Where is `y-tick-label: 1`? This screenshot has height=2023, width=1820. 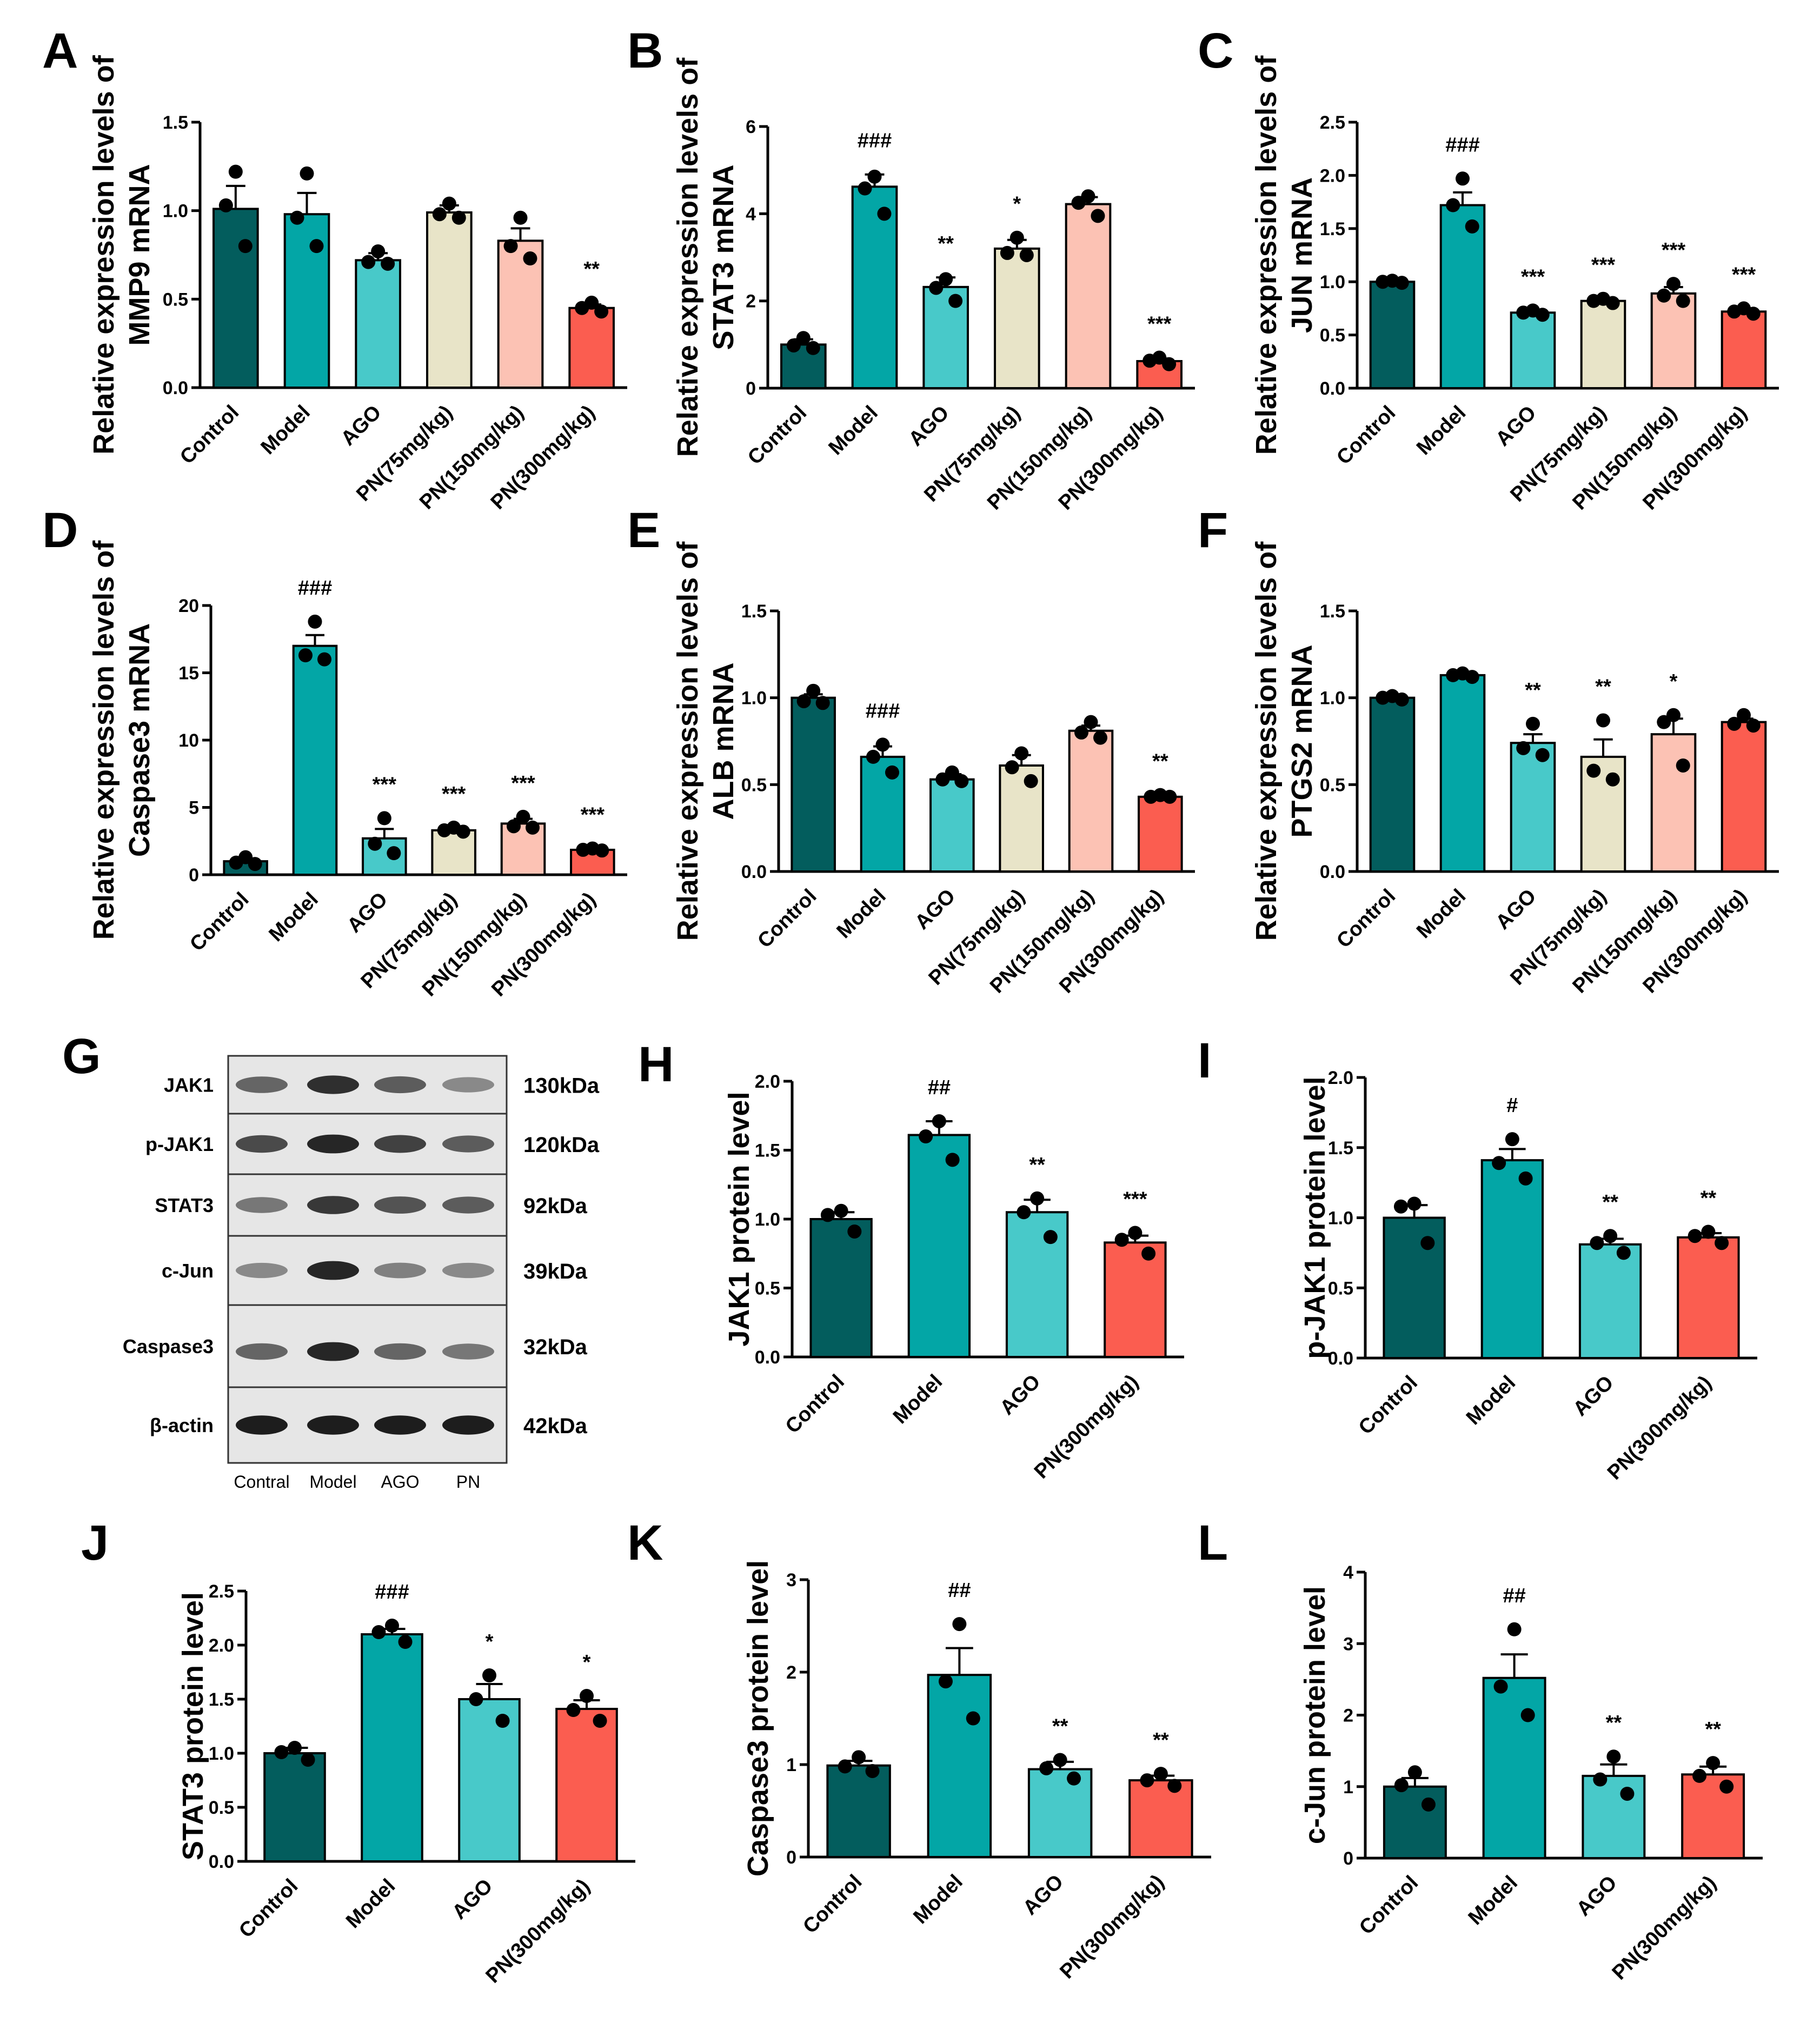
y-tick-label: 1 is located at coordinates (1348, 1787).